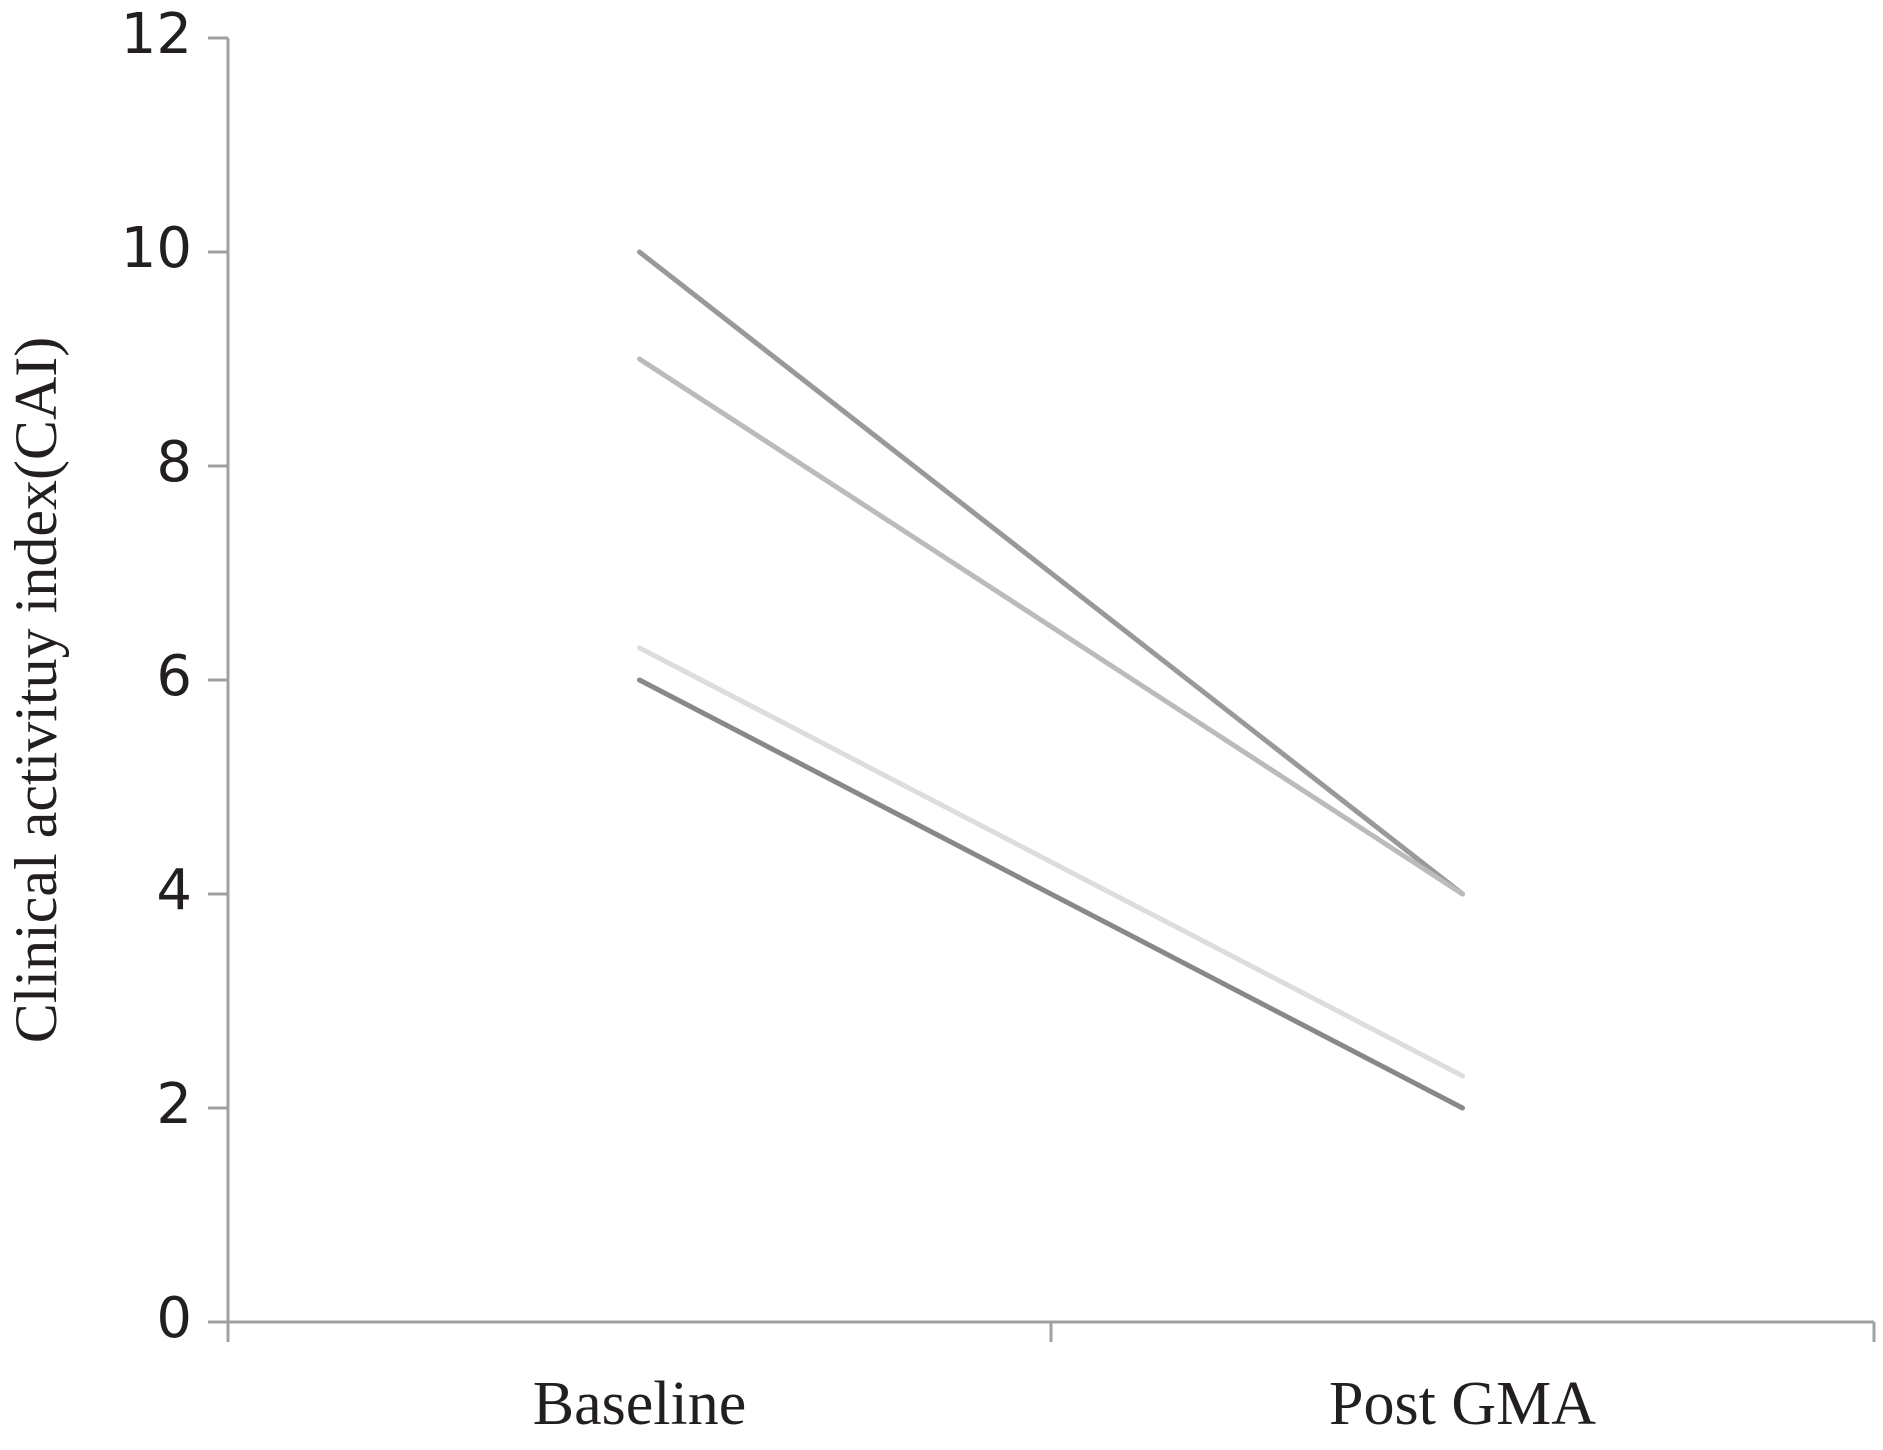 The width and height of the screenshot is (1883, 1450). I want to click on y-tick-label: 2, so click(174, 1104).